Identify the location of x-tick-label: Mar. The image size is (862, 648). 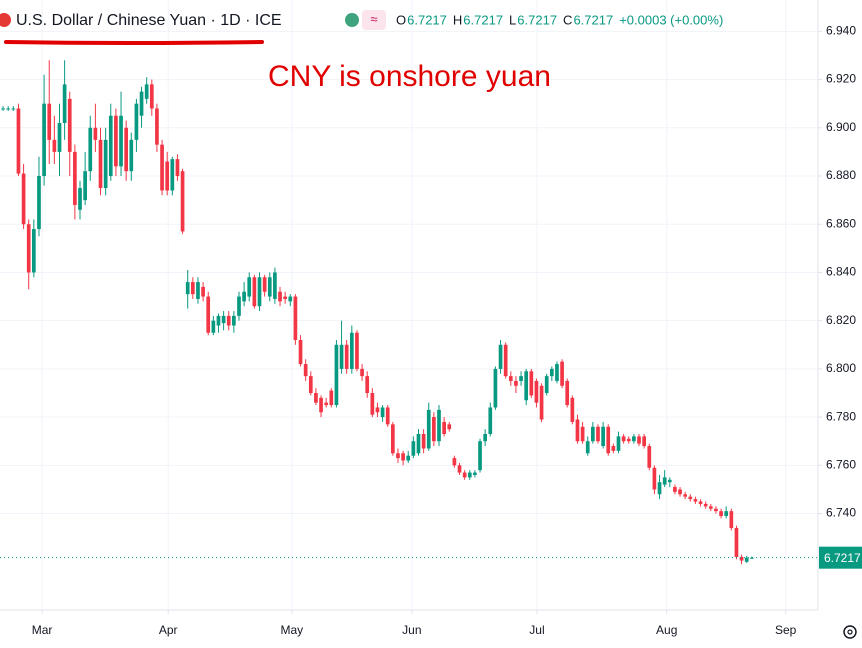
(42, 630).